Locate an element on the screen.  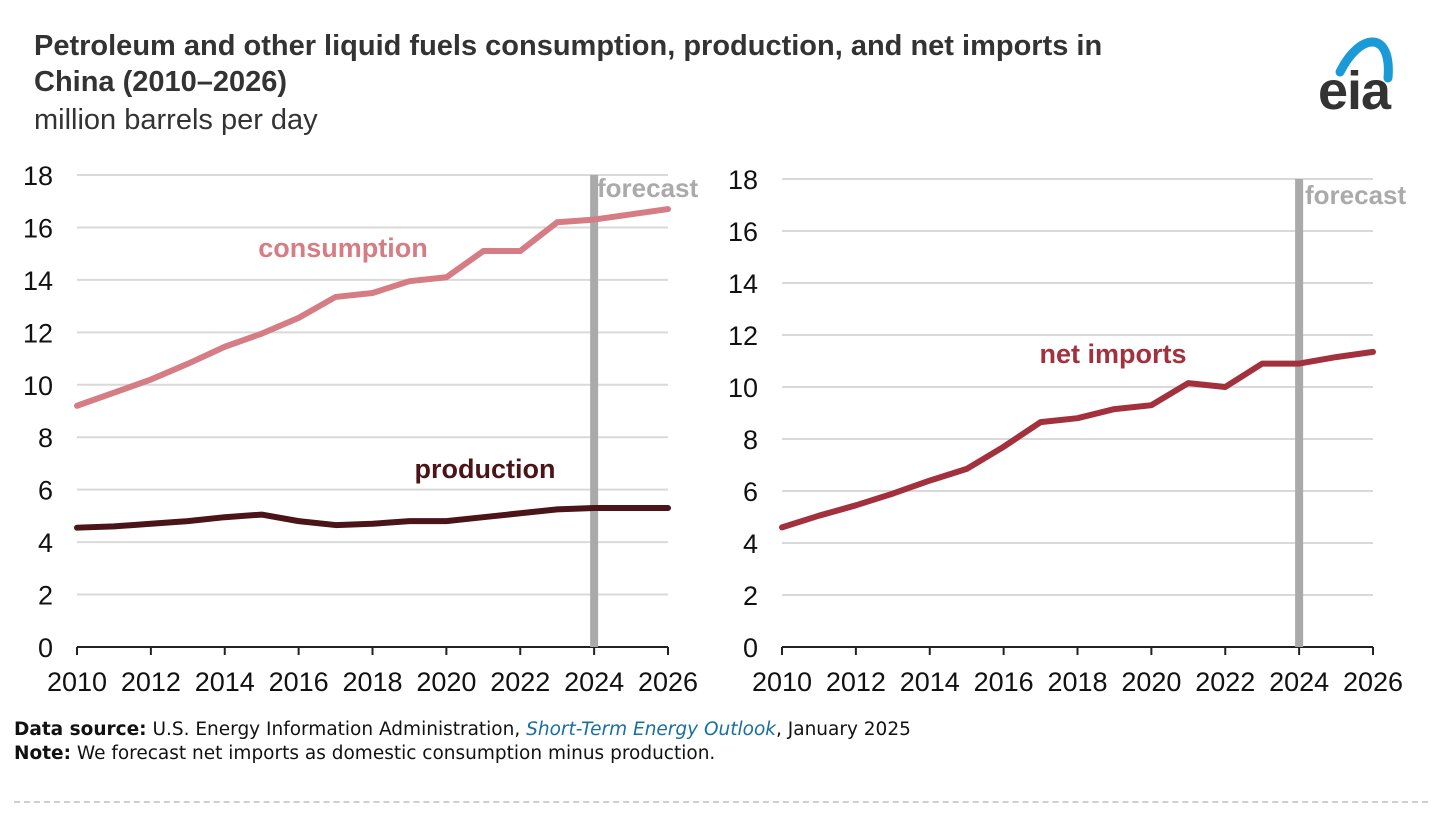
data-source-date: , January 2025 is located at coordinates (843, 729).